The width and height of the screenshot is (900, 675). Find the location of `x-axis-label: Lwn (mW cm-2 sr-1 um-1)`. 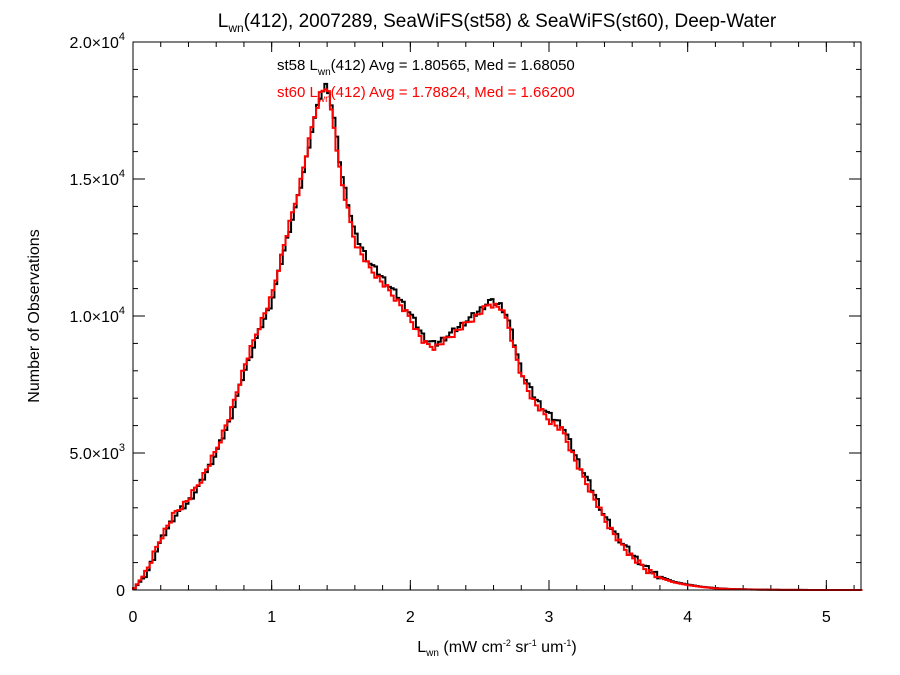

x-axis-label: Lwn (mW cm-2 sr-1 um-1) is located at coordinates (497, 648).